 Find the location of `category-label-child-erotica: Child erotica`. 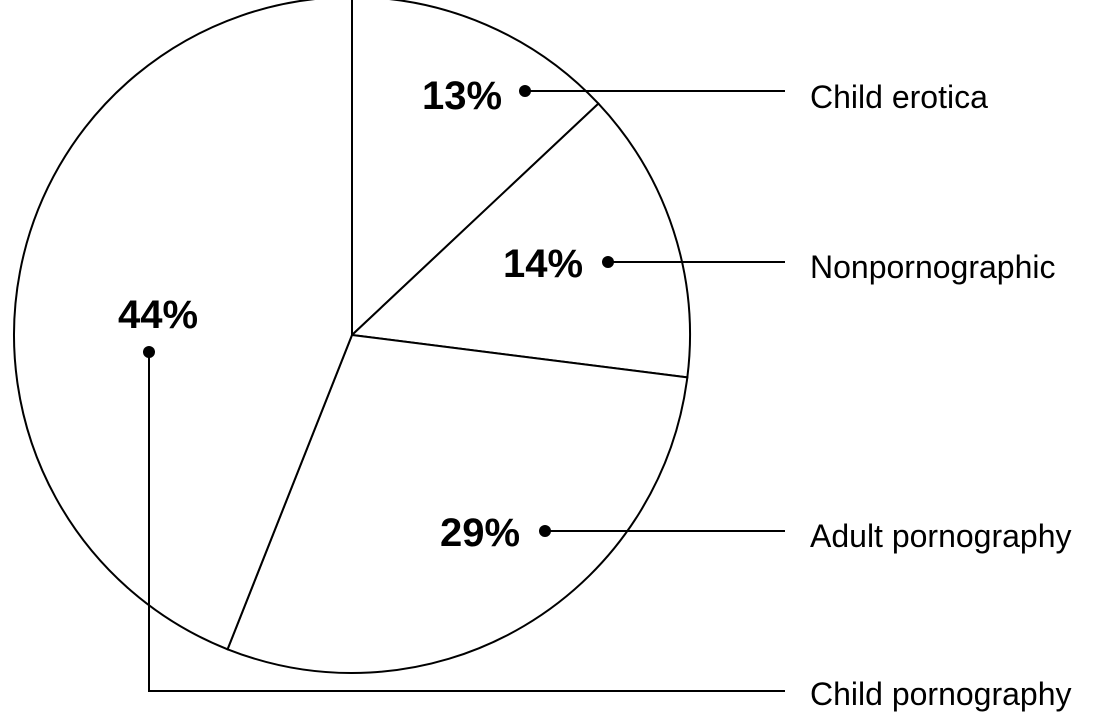

category-label-child-erotica: Child erotica is located at coordinates (899, 97).